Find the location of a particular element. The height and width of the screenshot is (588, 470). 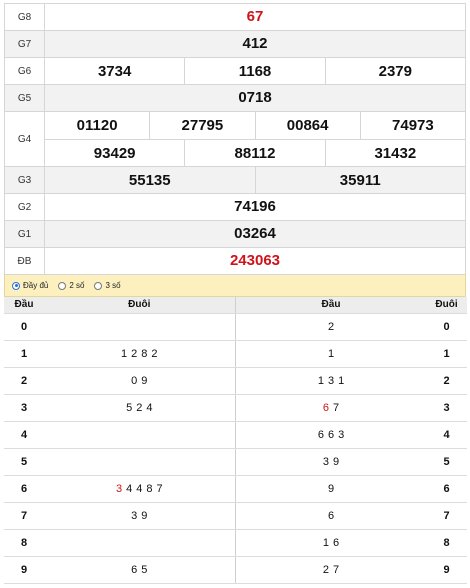

loto-tail-digit: 4 is located at coordinates (446, 435).